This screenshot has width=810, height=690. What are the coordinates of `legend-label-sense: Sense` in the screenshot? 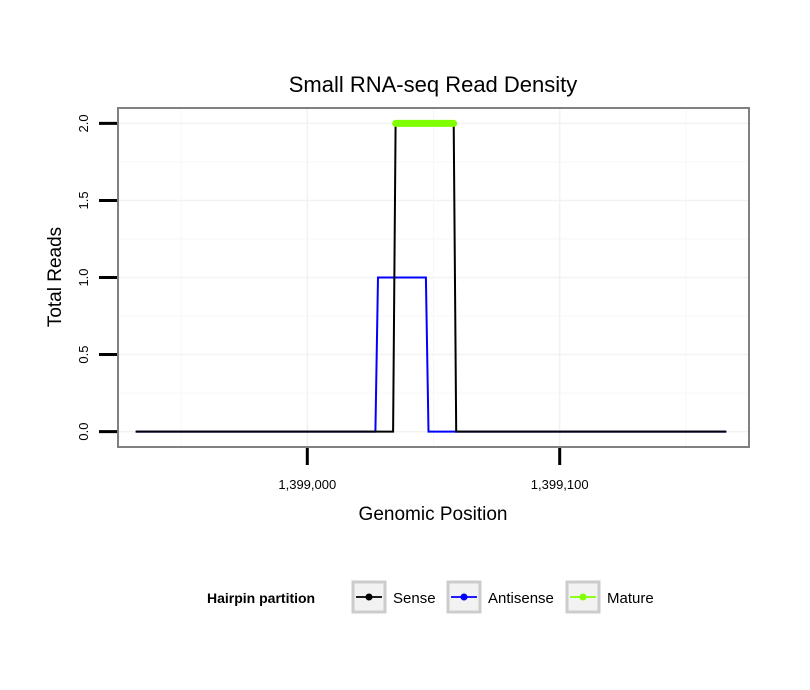 It's located at (414, 598).